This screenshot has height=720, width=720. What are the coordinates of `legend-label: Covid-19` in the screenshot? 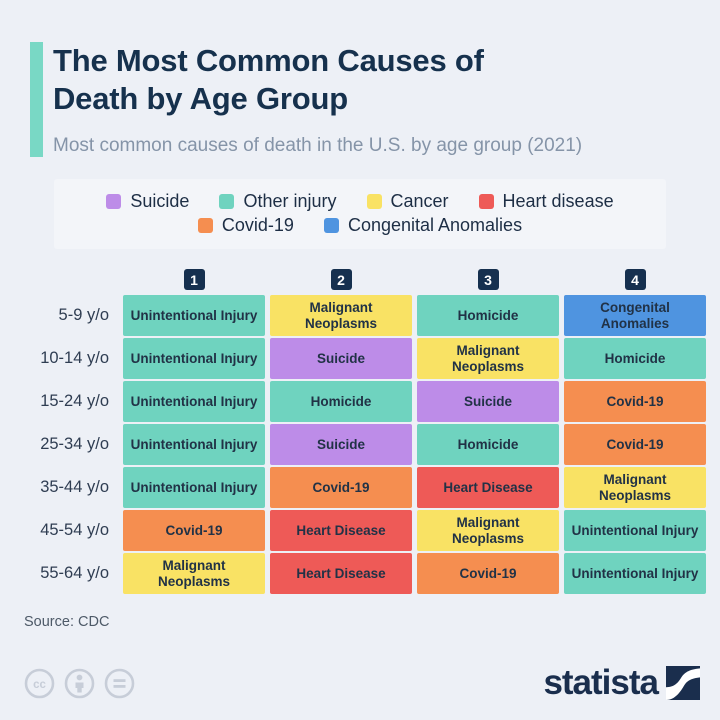 It's located at (257, 225).